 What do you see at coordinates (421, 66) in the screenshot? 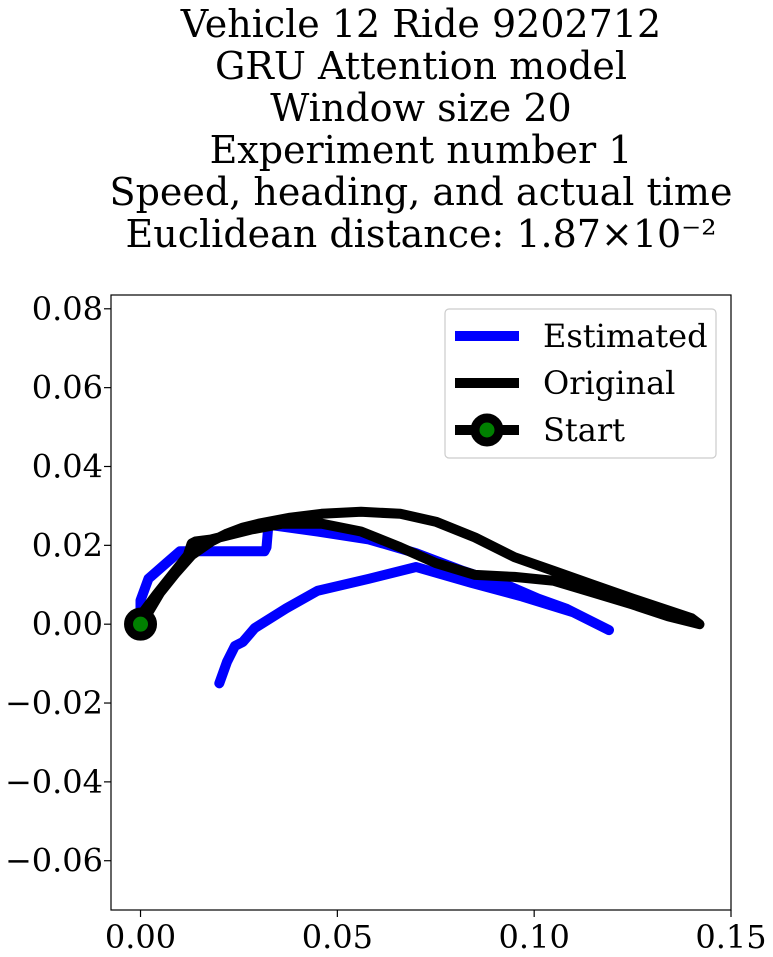
I see `title-line-2: GRU Attention model` at bounding box center [421, 66].